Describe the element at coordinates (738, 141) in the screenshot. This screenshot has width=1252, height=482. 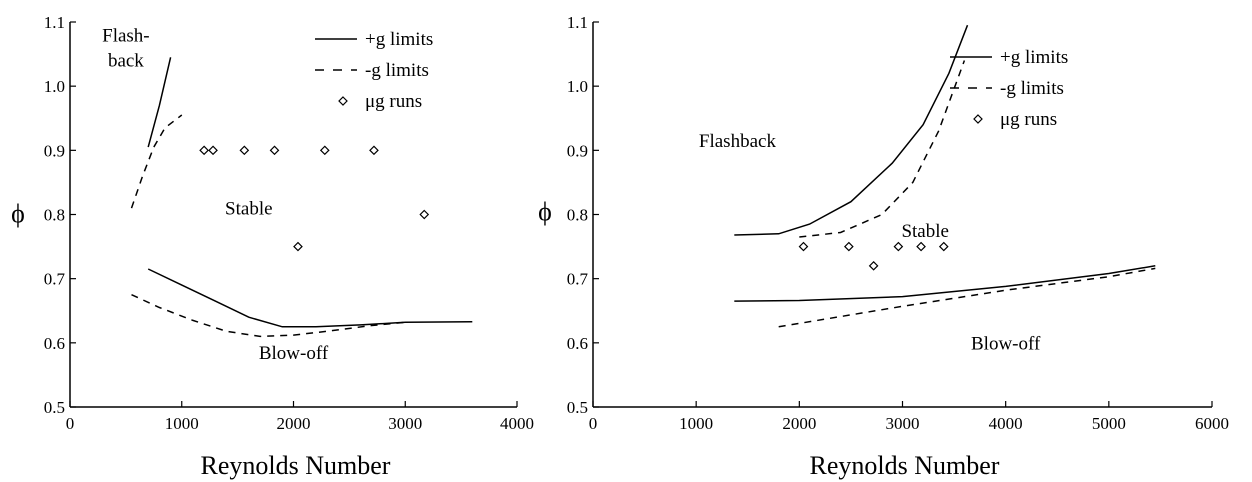
I see `region-label: Flashback` at that location.